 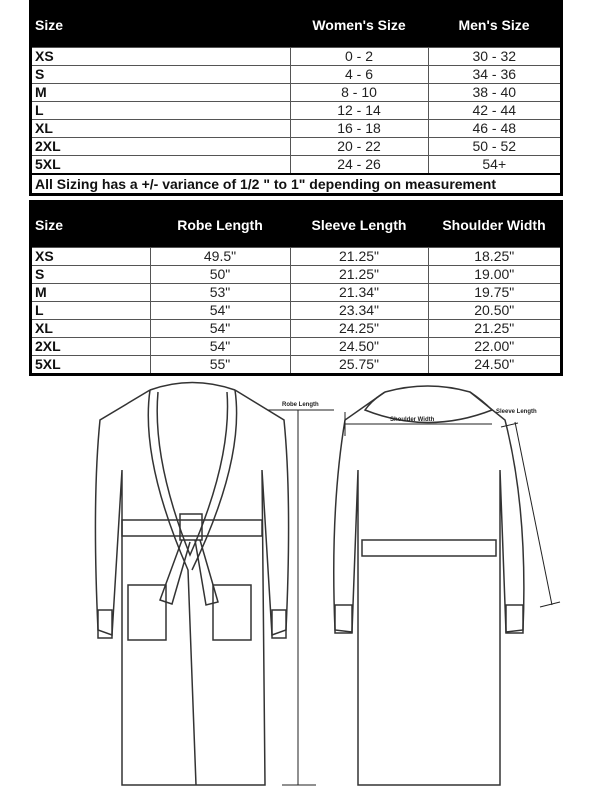 I want to click on value-cell: 54+, so click(x=494, y=165).